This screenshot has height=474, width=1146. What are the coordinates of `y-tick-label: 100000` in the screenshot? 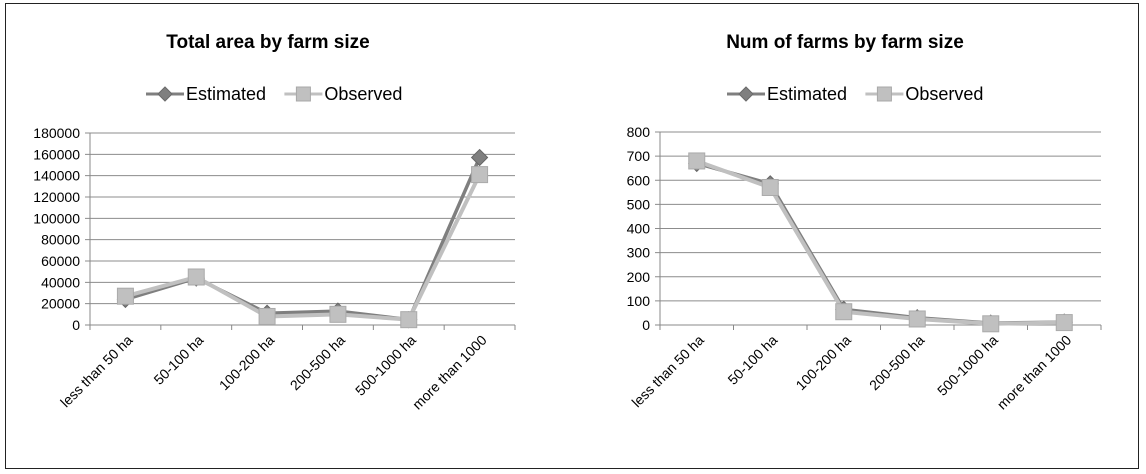 It's located at (56, 218).